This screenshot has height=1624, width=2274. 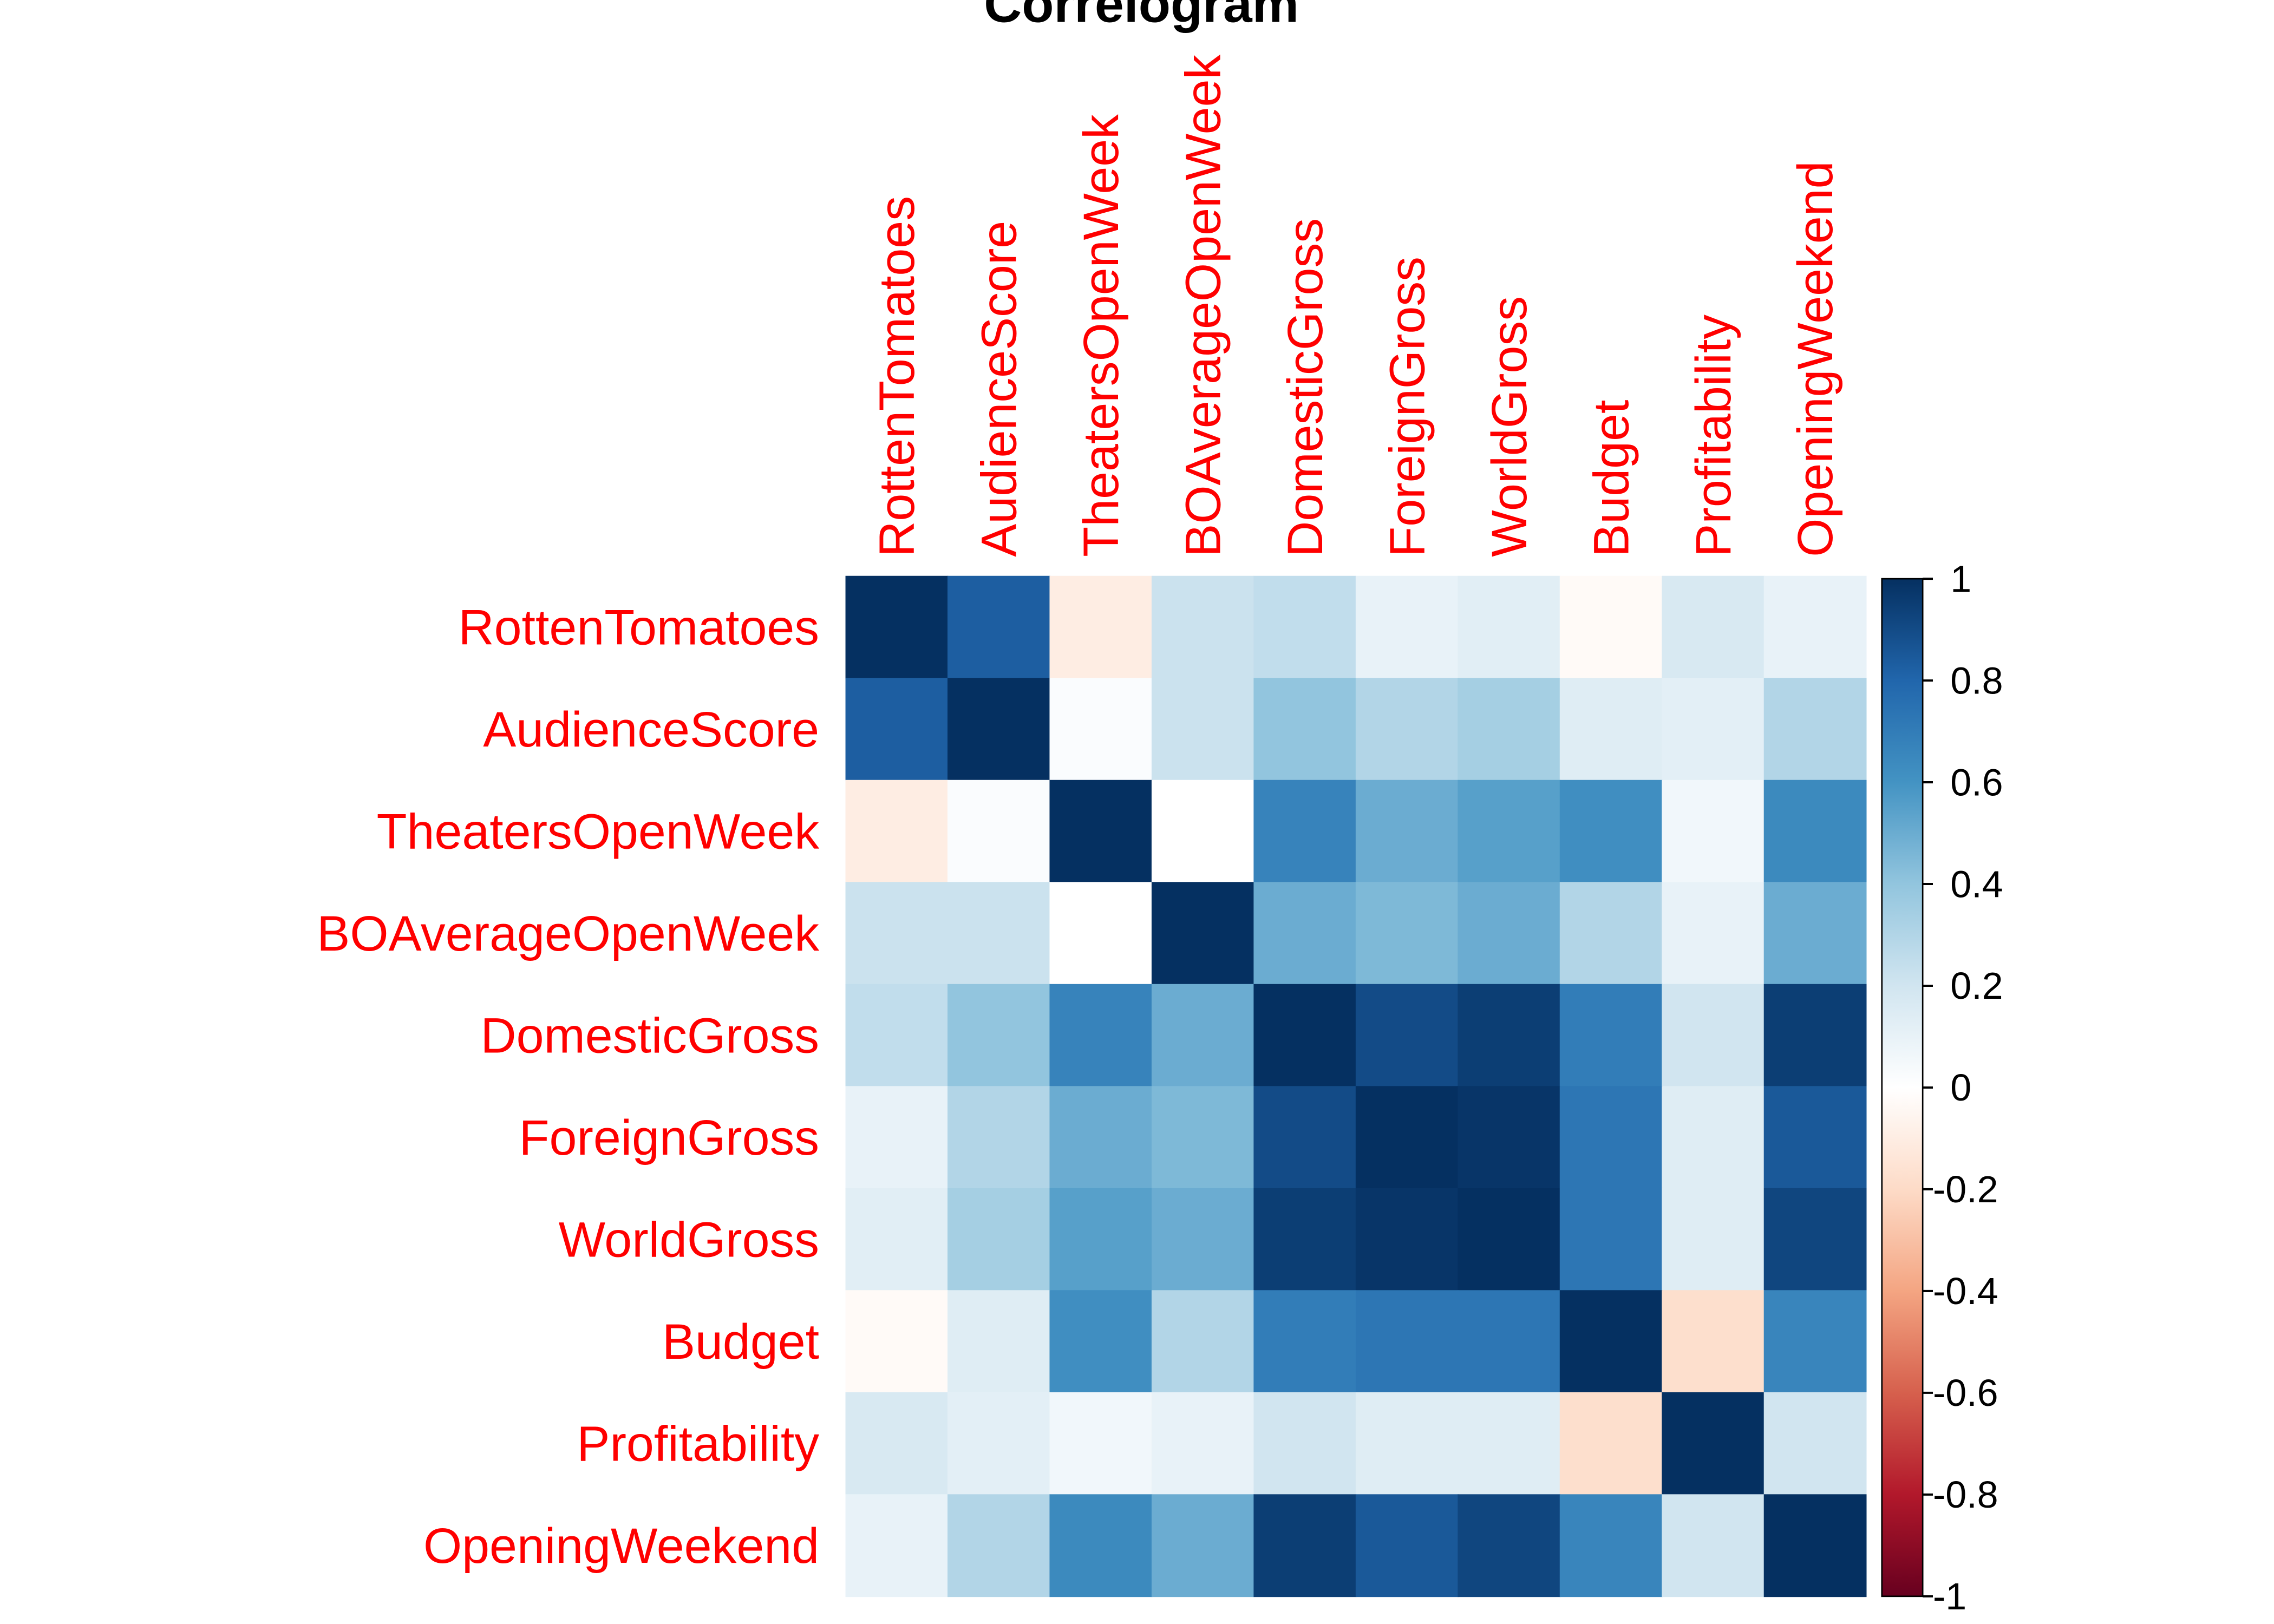 What do you see at coordinates (1961, 1087) in the screenshot?
I see `colorbar-tick-label: 0` at bounding box center [1961, 1087].